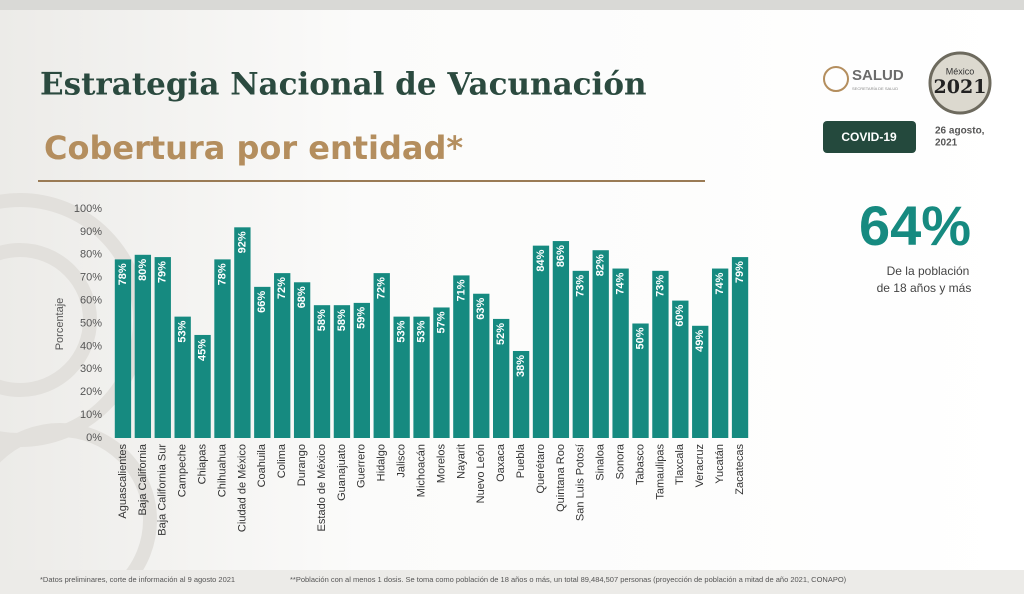 The image size is (1024, 594). I want to click on value-label: 66%, so click(262, 302).